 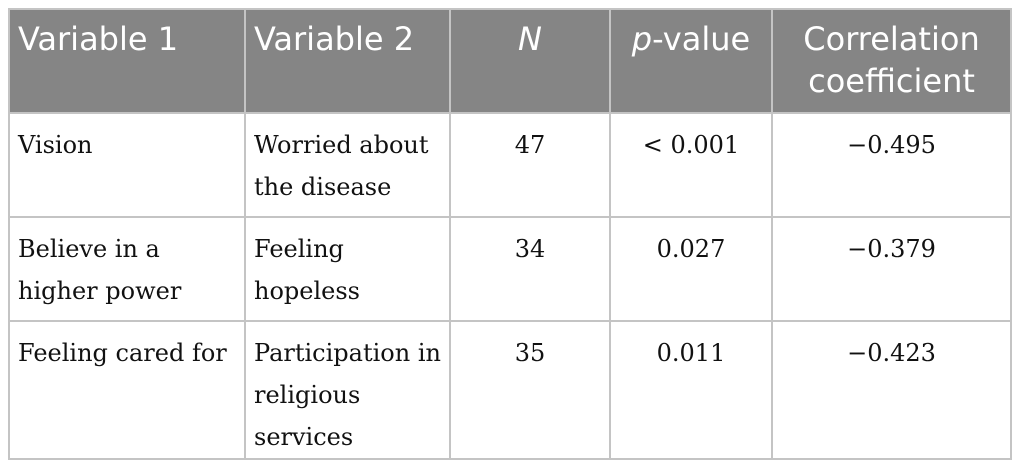 I want to click on cell-correlation: −0.379, so click(x=891, y=269).